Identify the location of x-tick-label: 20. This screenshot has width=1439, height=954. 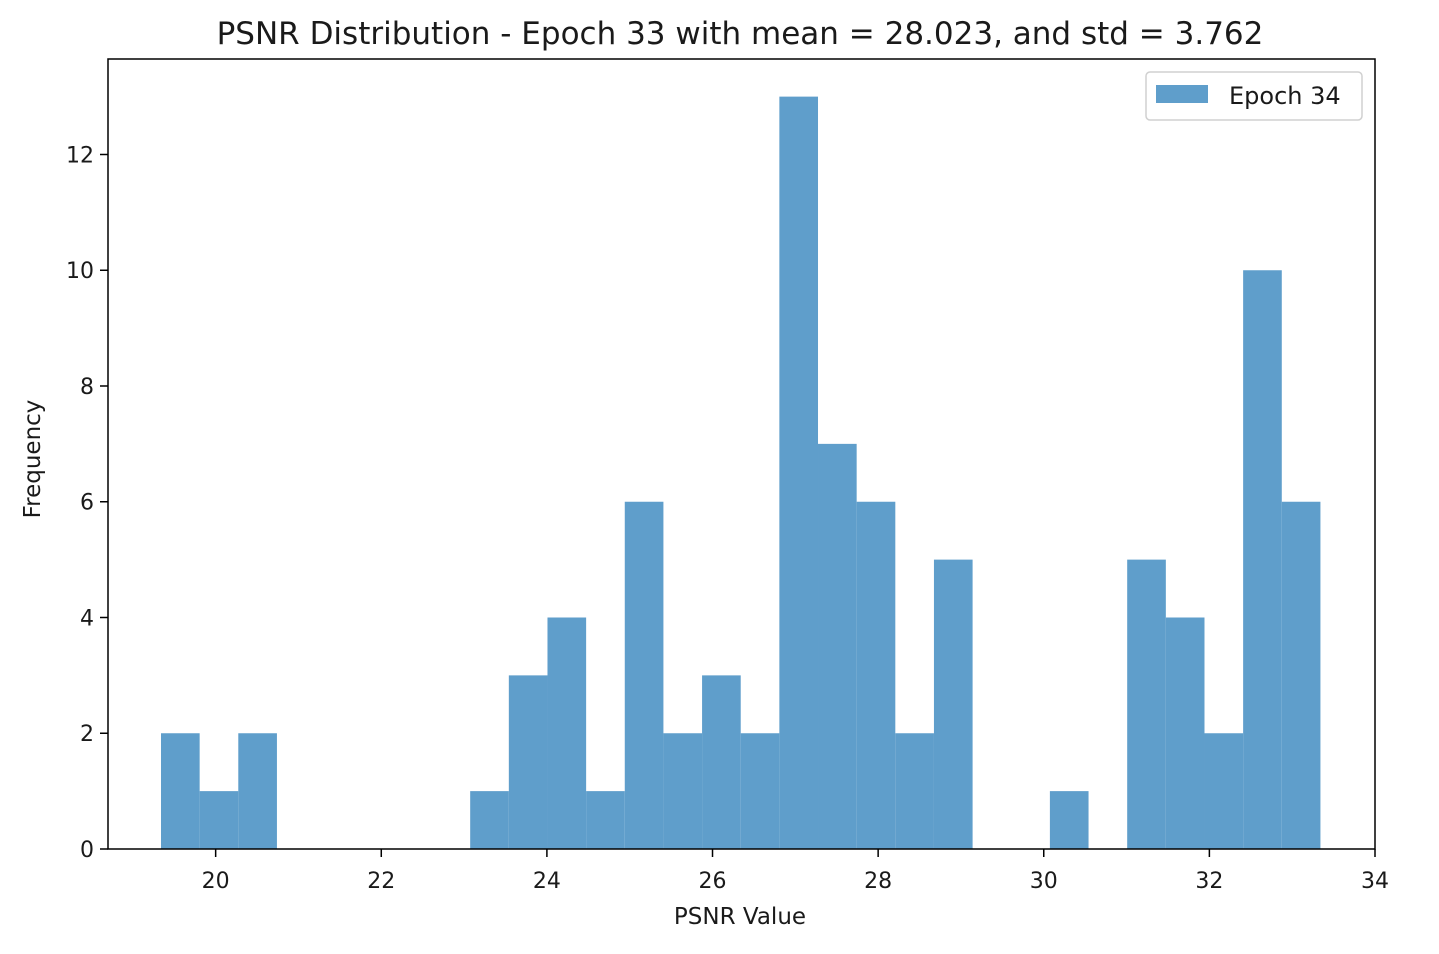
(216, 881).